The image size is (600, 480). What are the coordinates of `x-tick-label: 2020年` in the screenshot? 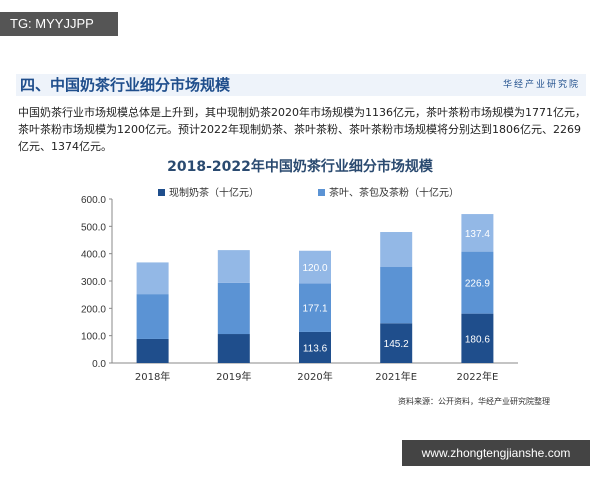 It's located at (314, 376).